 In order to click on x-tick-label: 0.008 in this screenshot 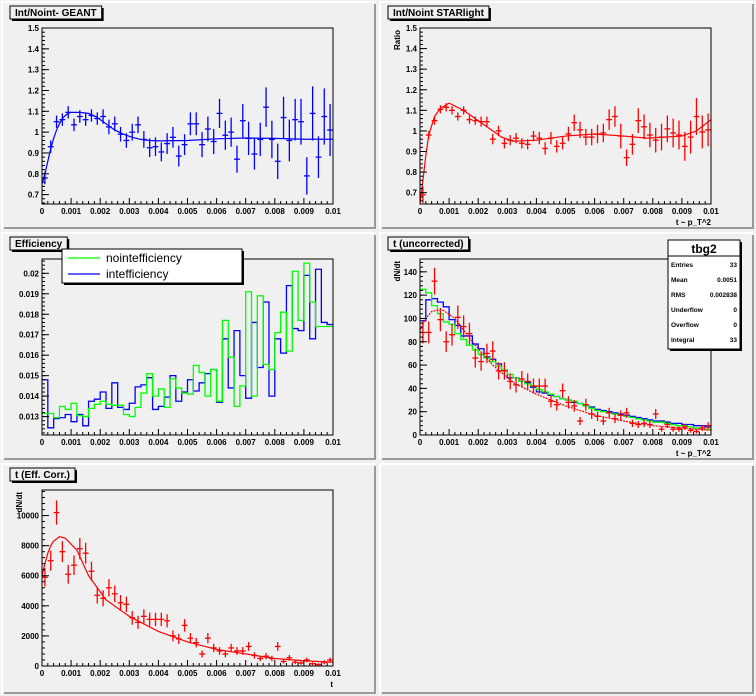, I will do `click(275, 673)`.